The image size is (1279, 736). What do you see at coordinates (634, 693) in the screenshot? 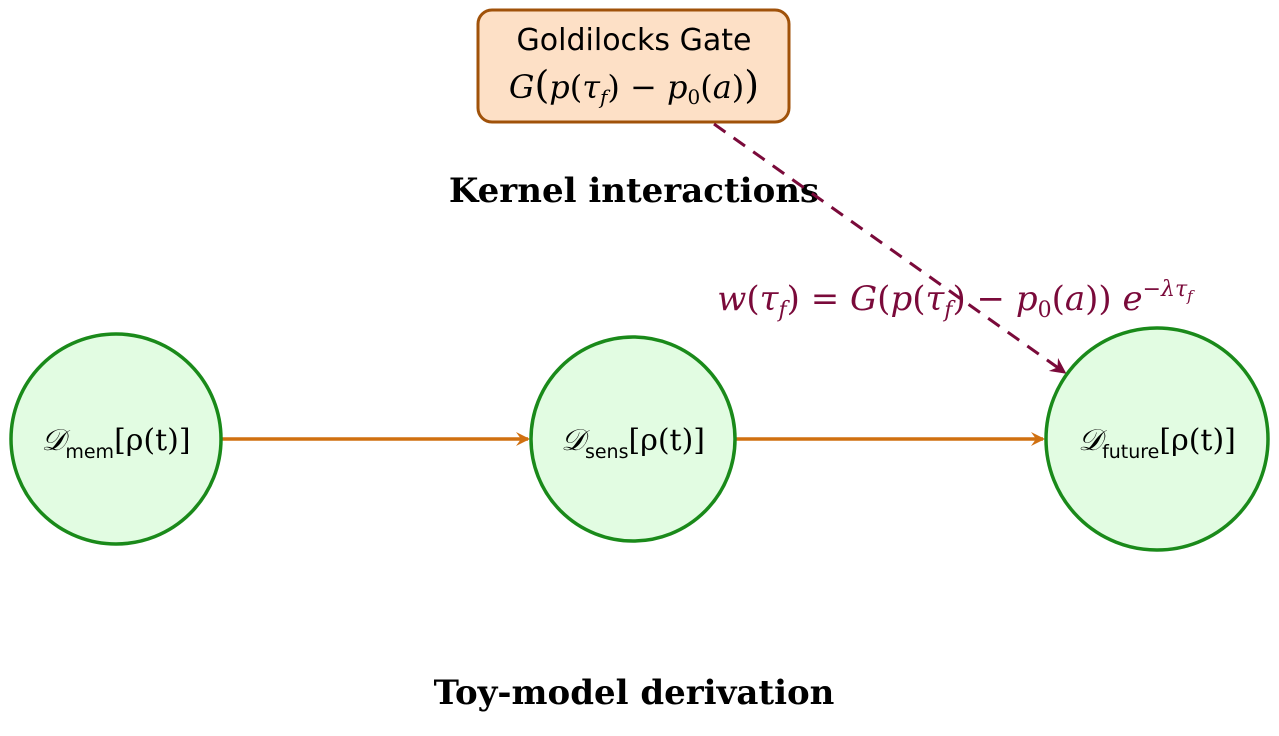
I see `toy-model-title: Toy-model derivation` at bounding box center [634, 693].